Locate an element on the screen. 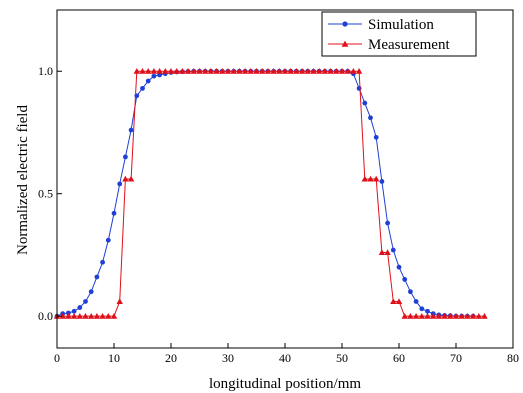 This screenshot has width=523, height=393. x-tick-label: 10 is located at coordinates (114, 358).